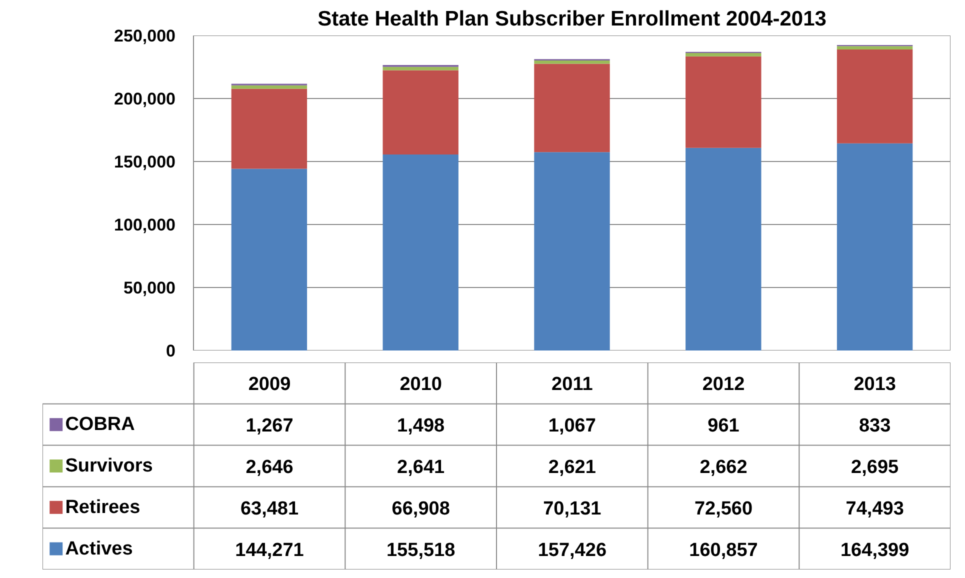 This screenshot has width=965, height=578. I want to click on legend-label: COBRA, so click(100, 425).